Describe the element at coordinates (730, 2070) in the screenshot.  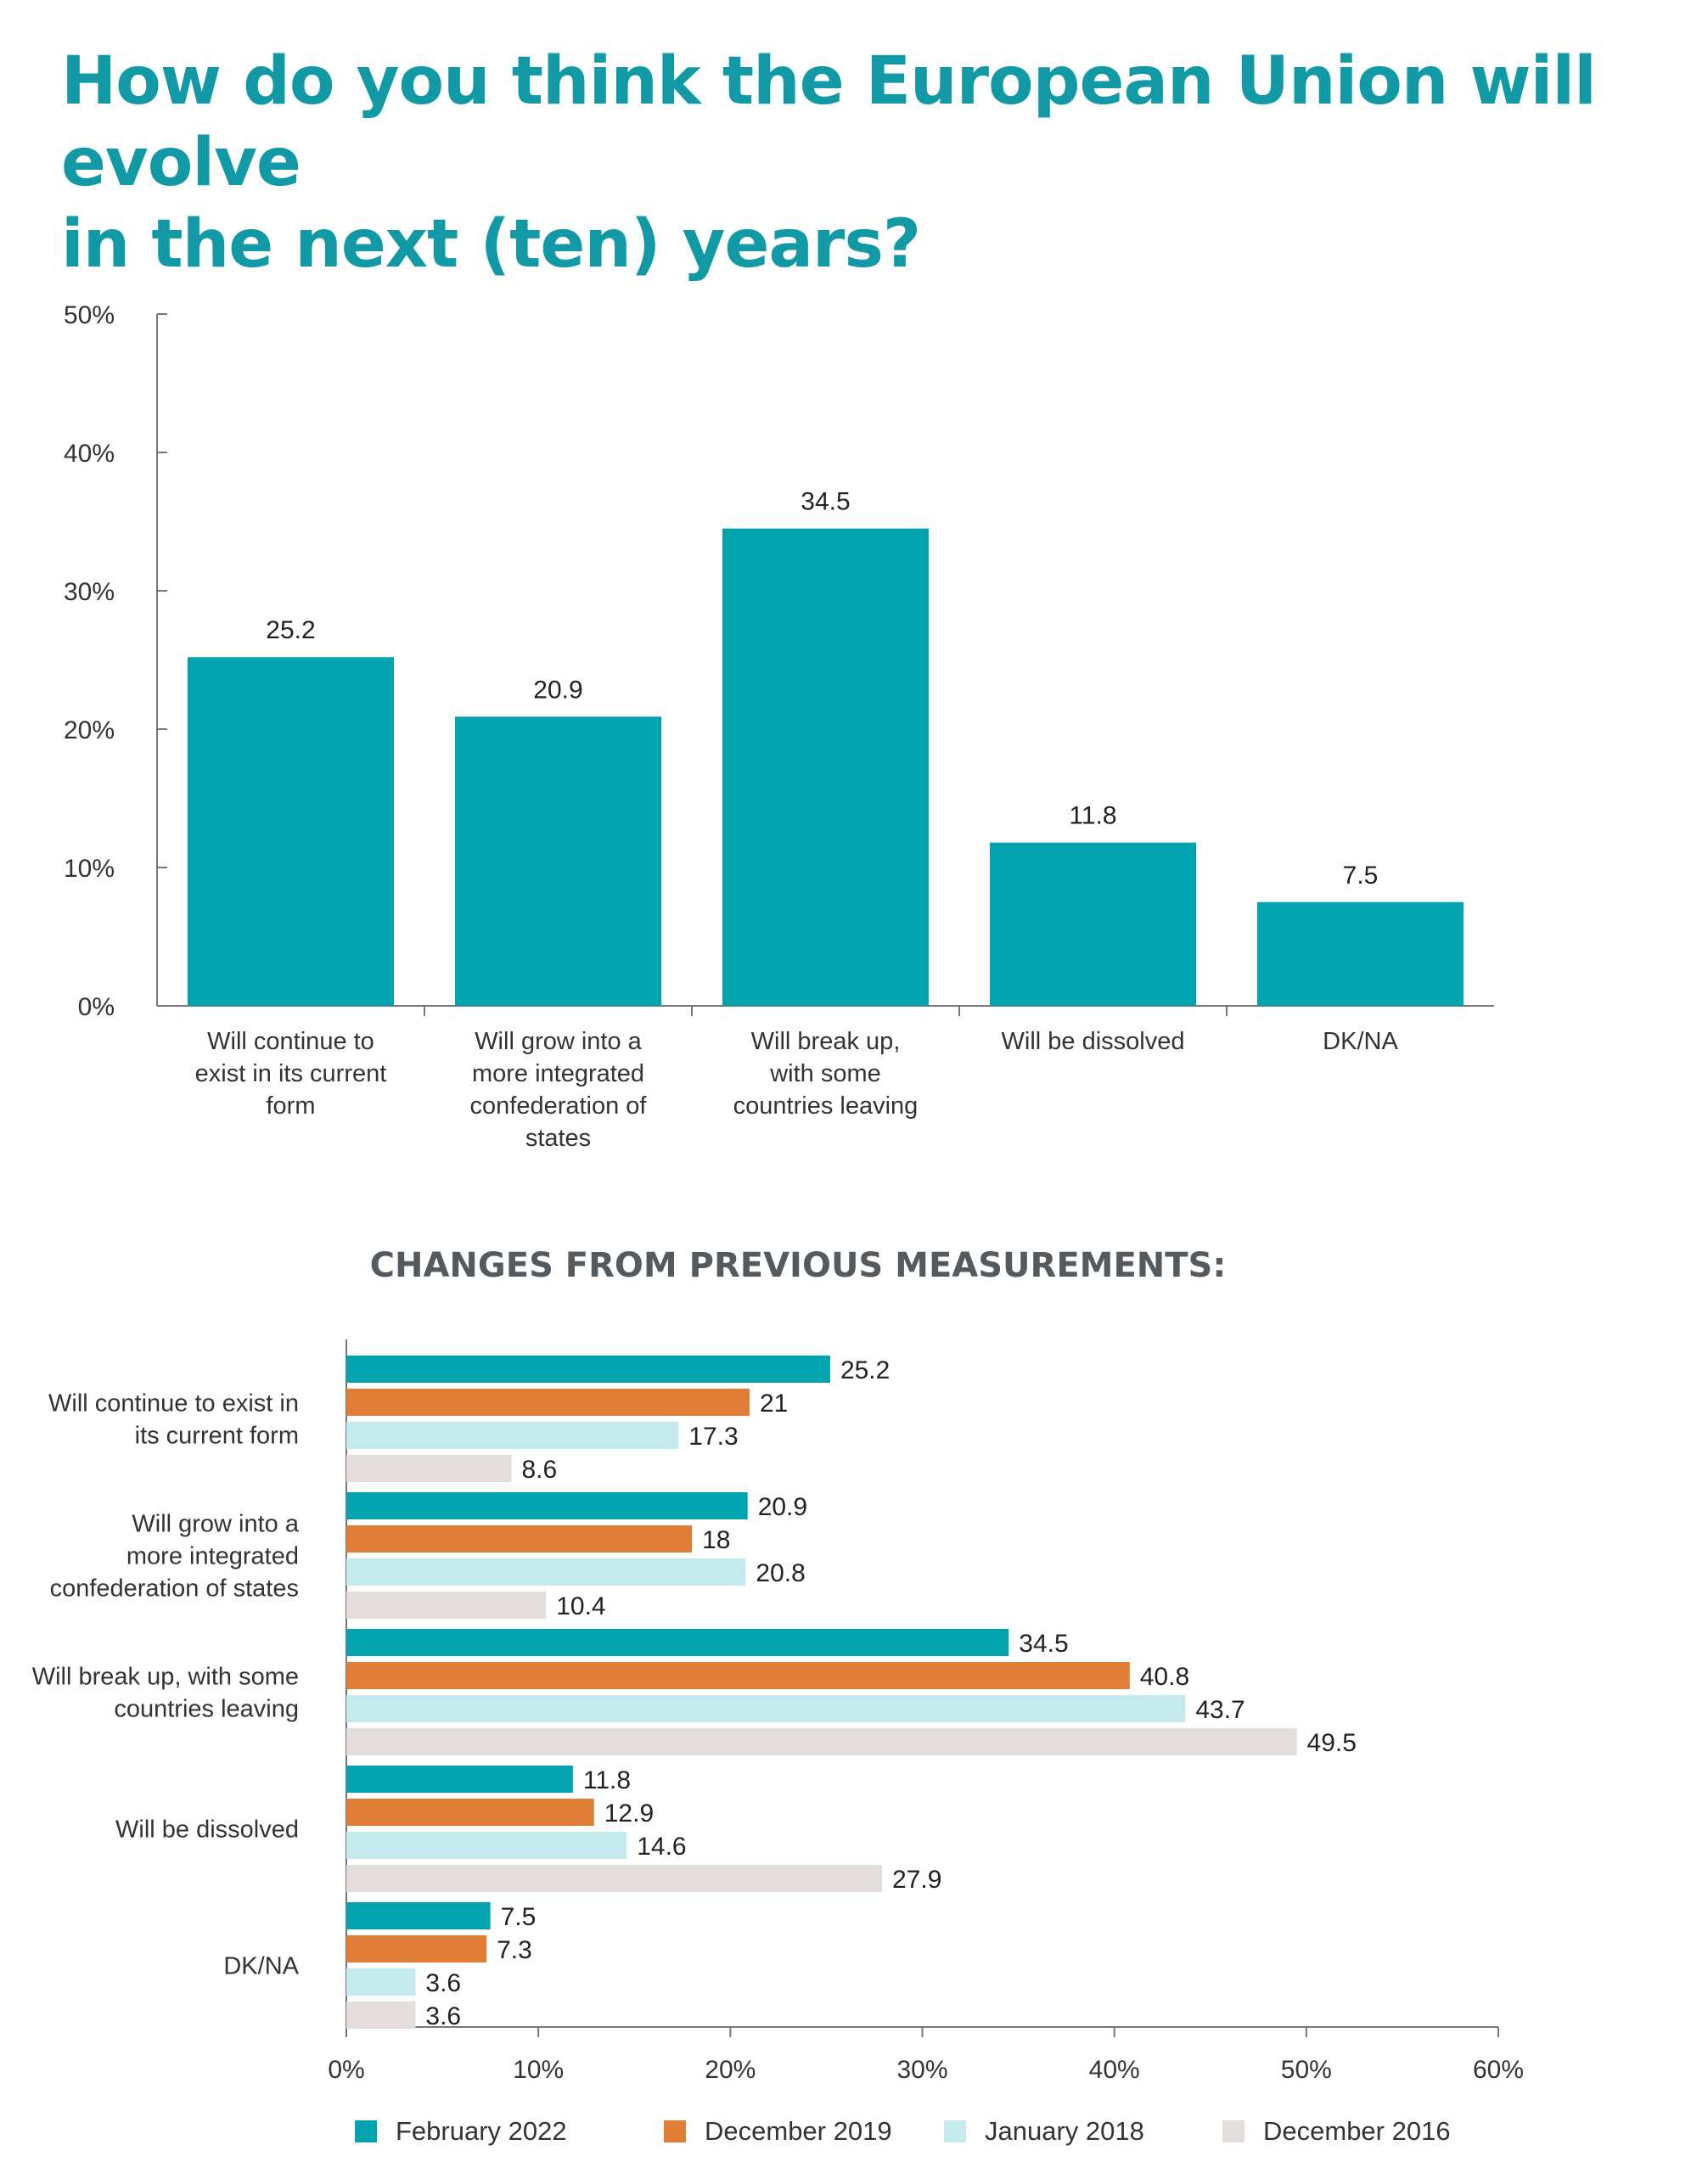
I see `x-tick-label: 20%` at that location.